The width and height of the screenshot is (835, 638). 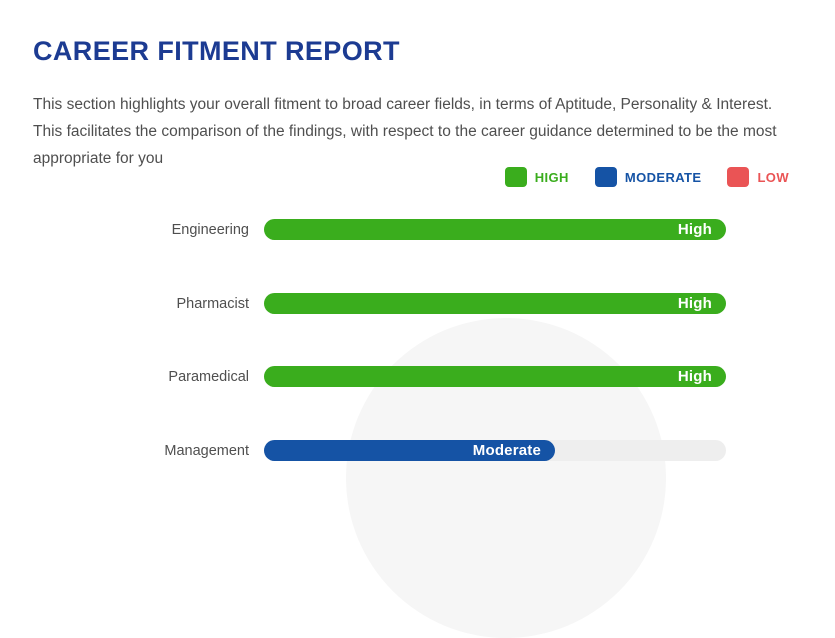 What do you see at coordinates (605, 177) in the screenshot?
I see `legend-swatch-moderate` at bounding box center [605, 177].